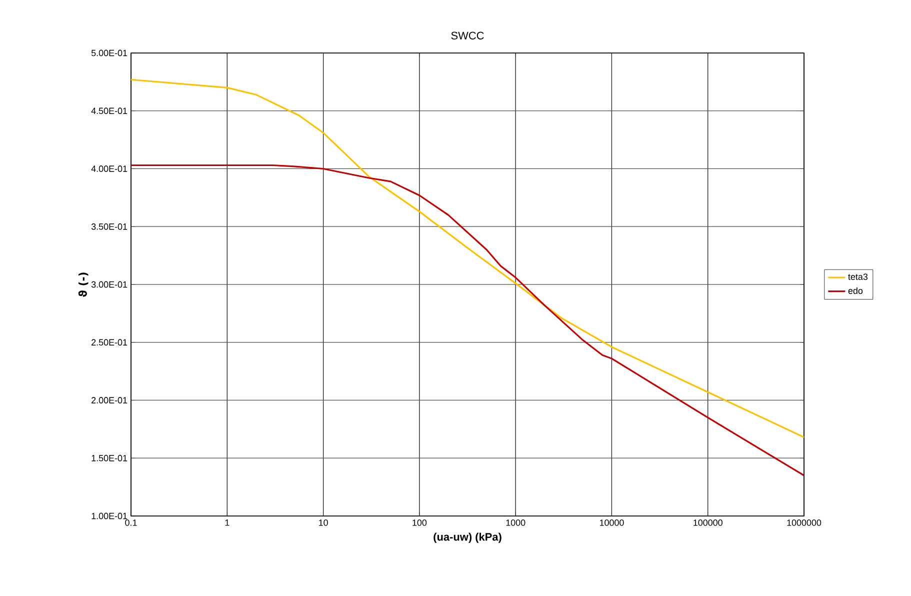 This screenshot has height=596, width=911. I want to click on y-tick-label: 4.50E-01, so click(109, 111).